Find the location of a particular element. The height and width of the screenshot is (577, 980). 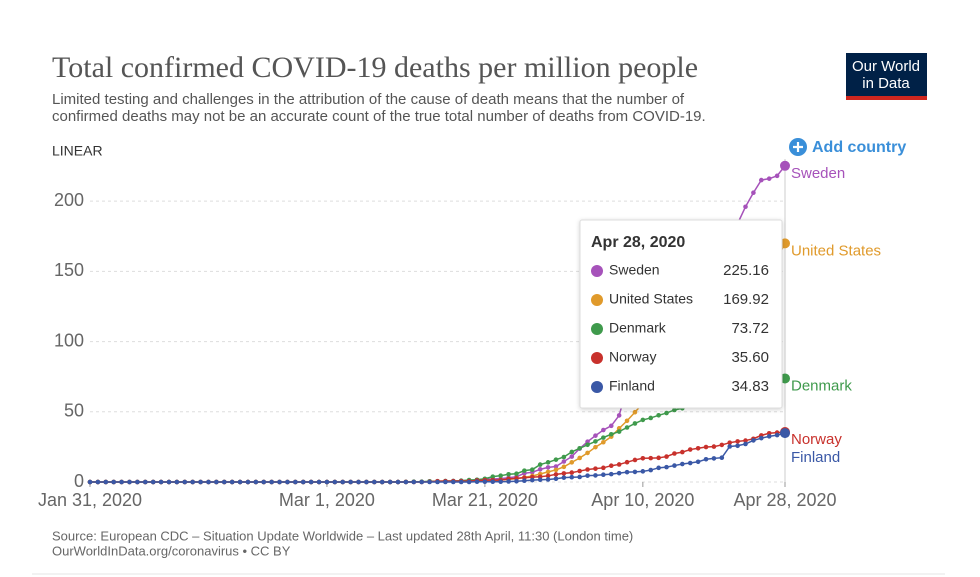

y-tick-label: 50 is located at coordinates (74, 411).